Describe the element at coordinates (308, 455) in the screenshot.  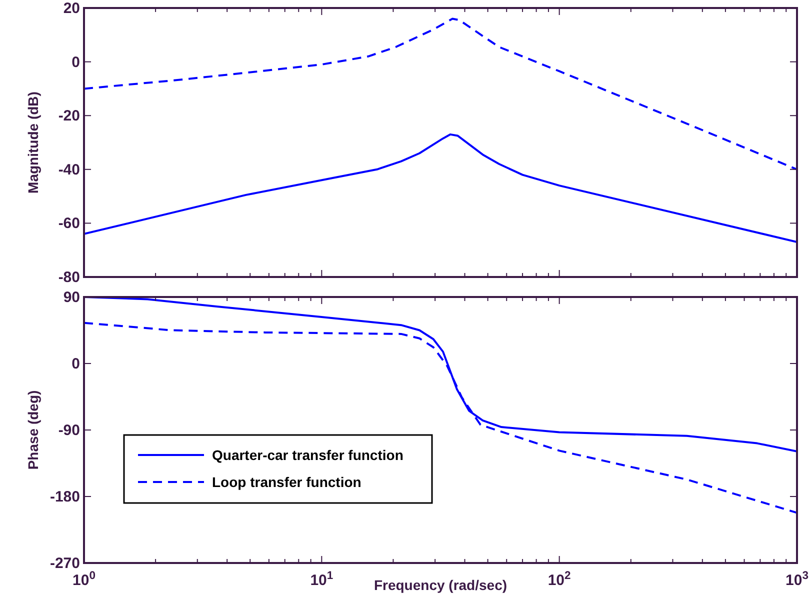
I see `legend-label: Quarter-car transfer function` at that location.